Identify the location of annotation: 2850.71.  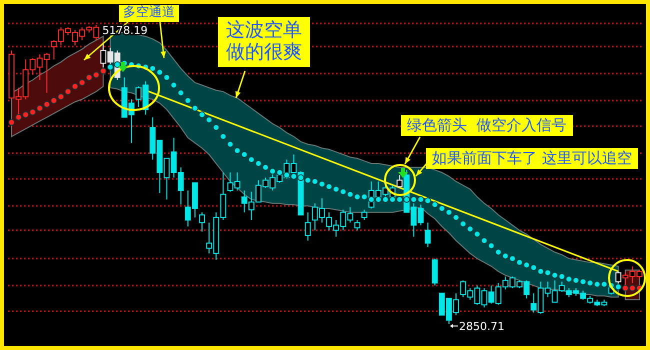
(481, 326).